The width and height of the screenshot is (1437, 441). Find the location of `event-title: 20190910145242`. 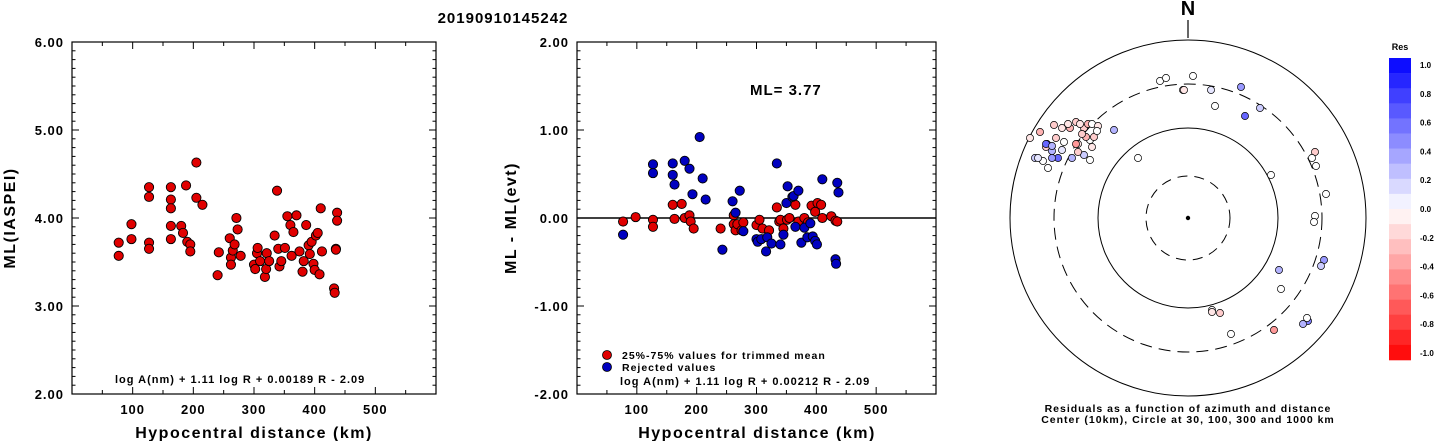

event-title: 20190910145242 is located at coordinates (503, 18).